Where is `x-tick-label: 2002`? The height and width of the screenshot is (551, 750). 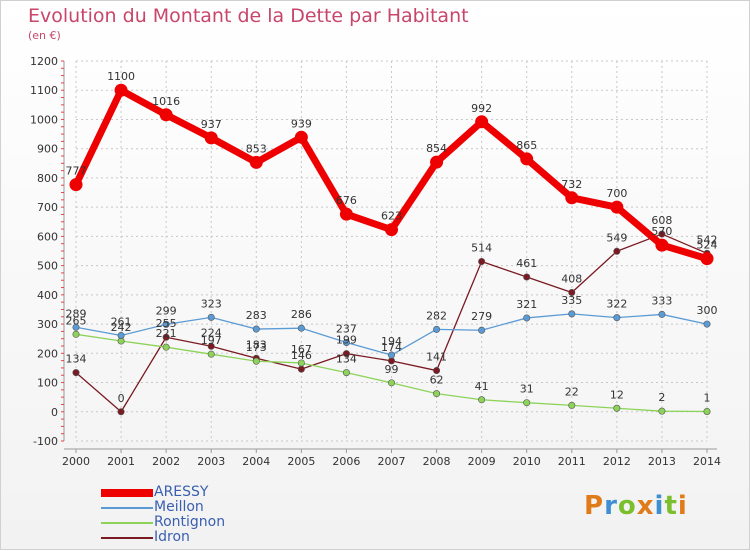 x-tick-label: 2002 is located at coordinates (166, 461).